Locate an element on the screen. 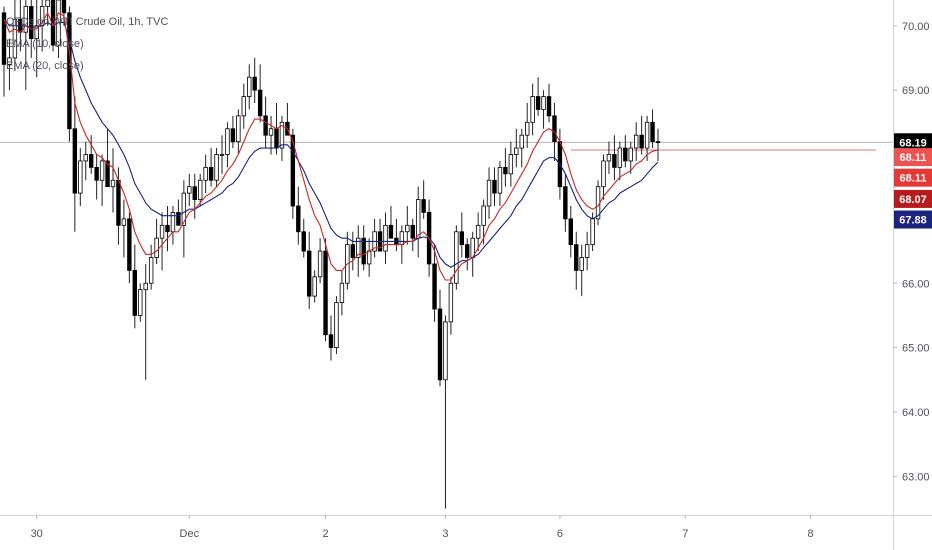 Image resolution: width=932 pixels, height=550 pixels. price-tag: 68.11 is located at coordinates (913, 157).